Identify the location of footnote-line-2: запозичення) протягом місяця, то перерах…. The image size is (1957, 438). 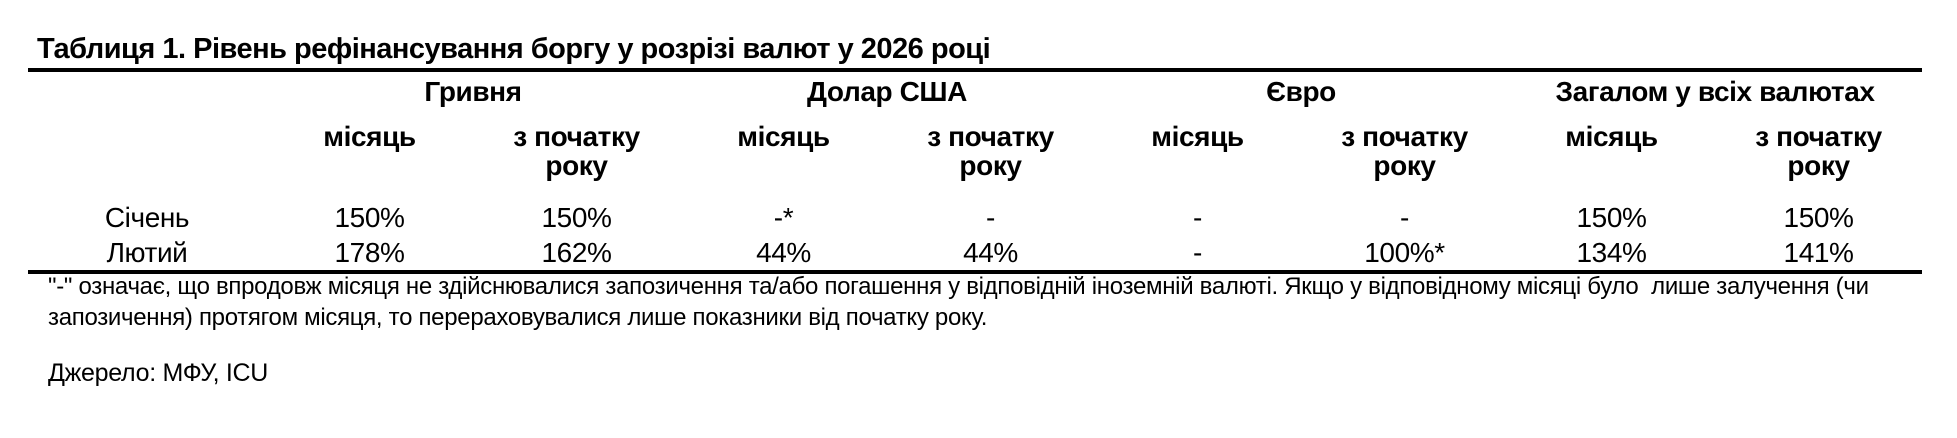
(518, 317).